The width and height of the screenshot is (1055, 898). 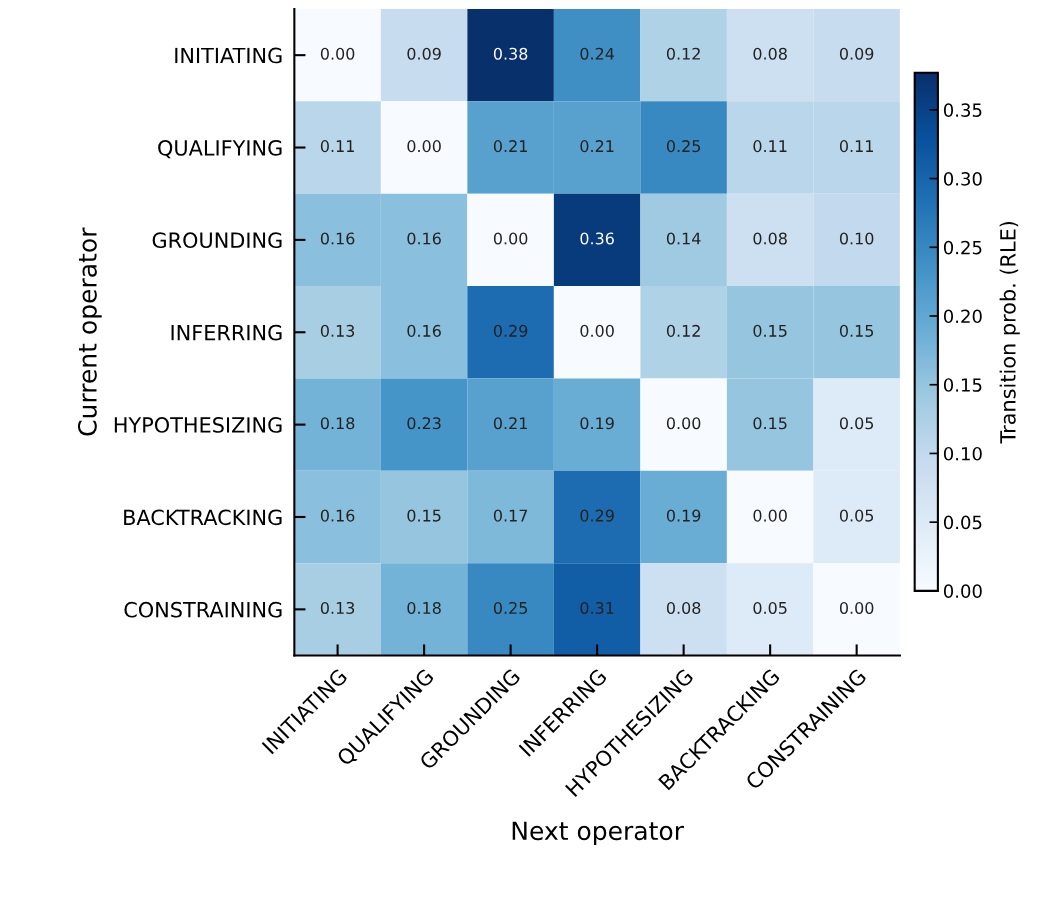 I want to click on color-bar-label: 0.35, so click(x=962, y=110).